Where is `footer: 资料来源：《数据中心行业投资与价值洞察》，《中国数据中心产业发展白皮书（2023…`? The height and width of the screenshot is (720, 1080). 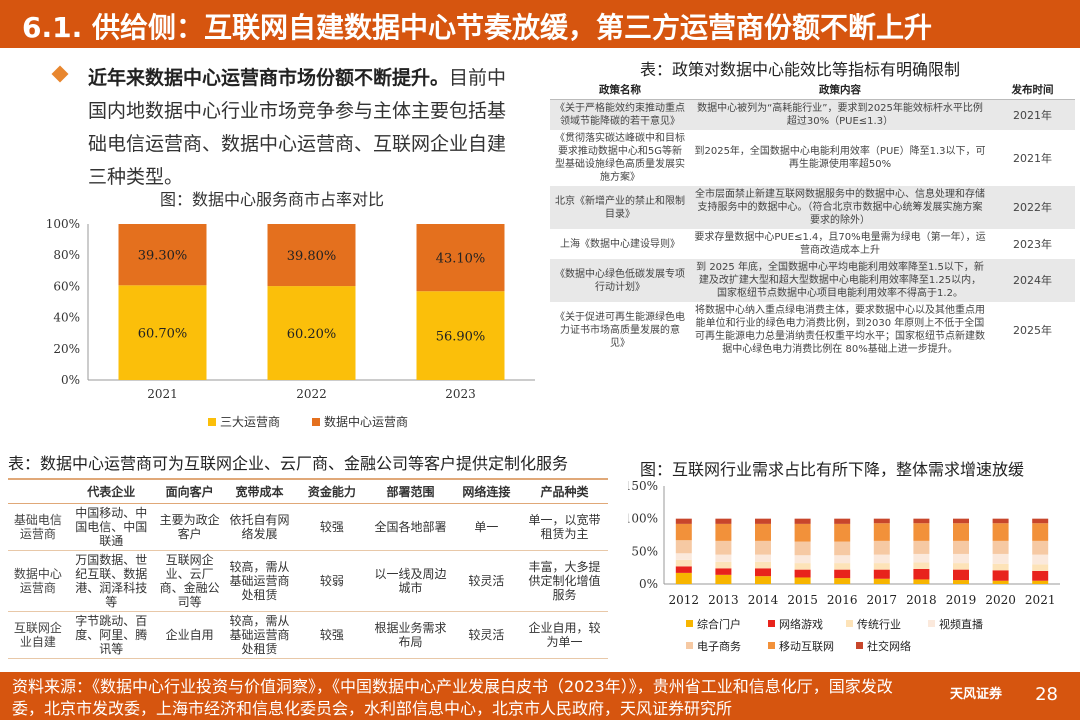
footer: 资料来源：《数据中心行业投资与价值洞察》，《中国数据中心产业发展白皮书（2023… is located at coordinates (540, 696).